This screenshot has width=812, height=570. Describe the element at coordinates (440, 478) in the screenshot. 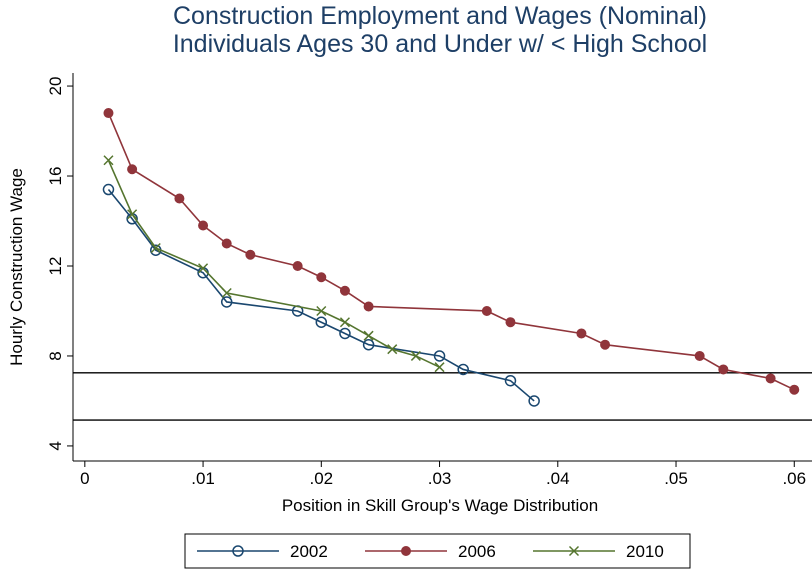

I see `x-tick-label: .03` at that location.